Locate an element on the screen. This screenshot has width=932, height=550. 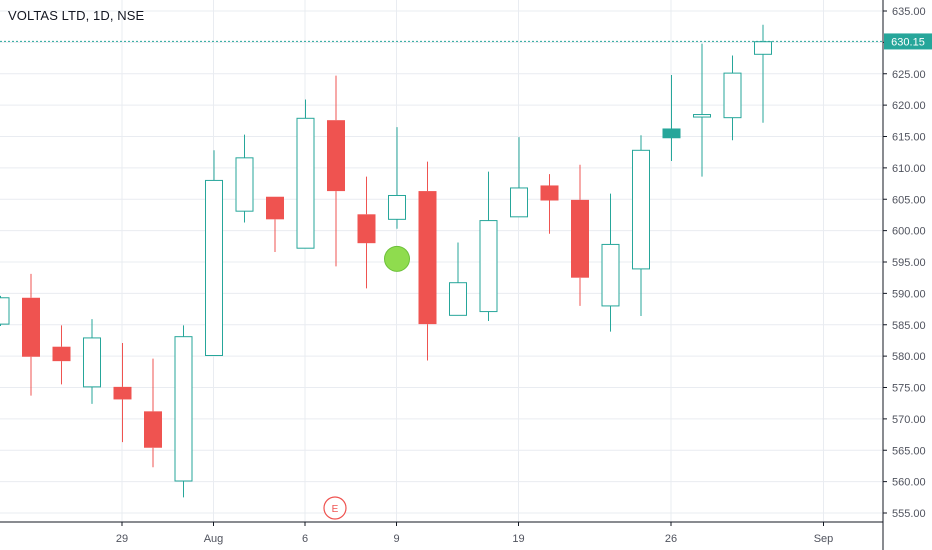
y-tick-label: 565.00 is located at coordinates (909, 451).